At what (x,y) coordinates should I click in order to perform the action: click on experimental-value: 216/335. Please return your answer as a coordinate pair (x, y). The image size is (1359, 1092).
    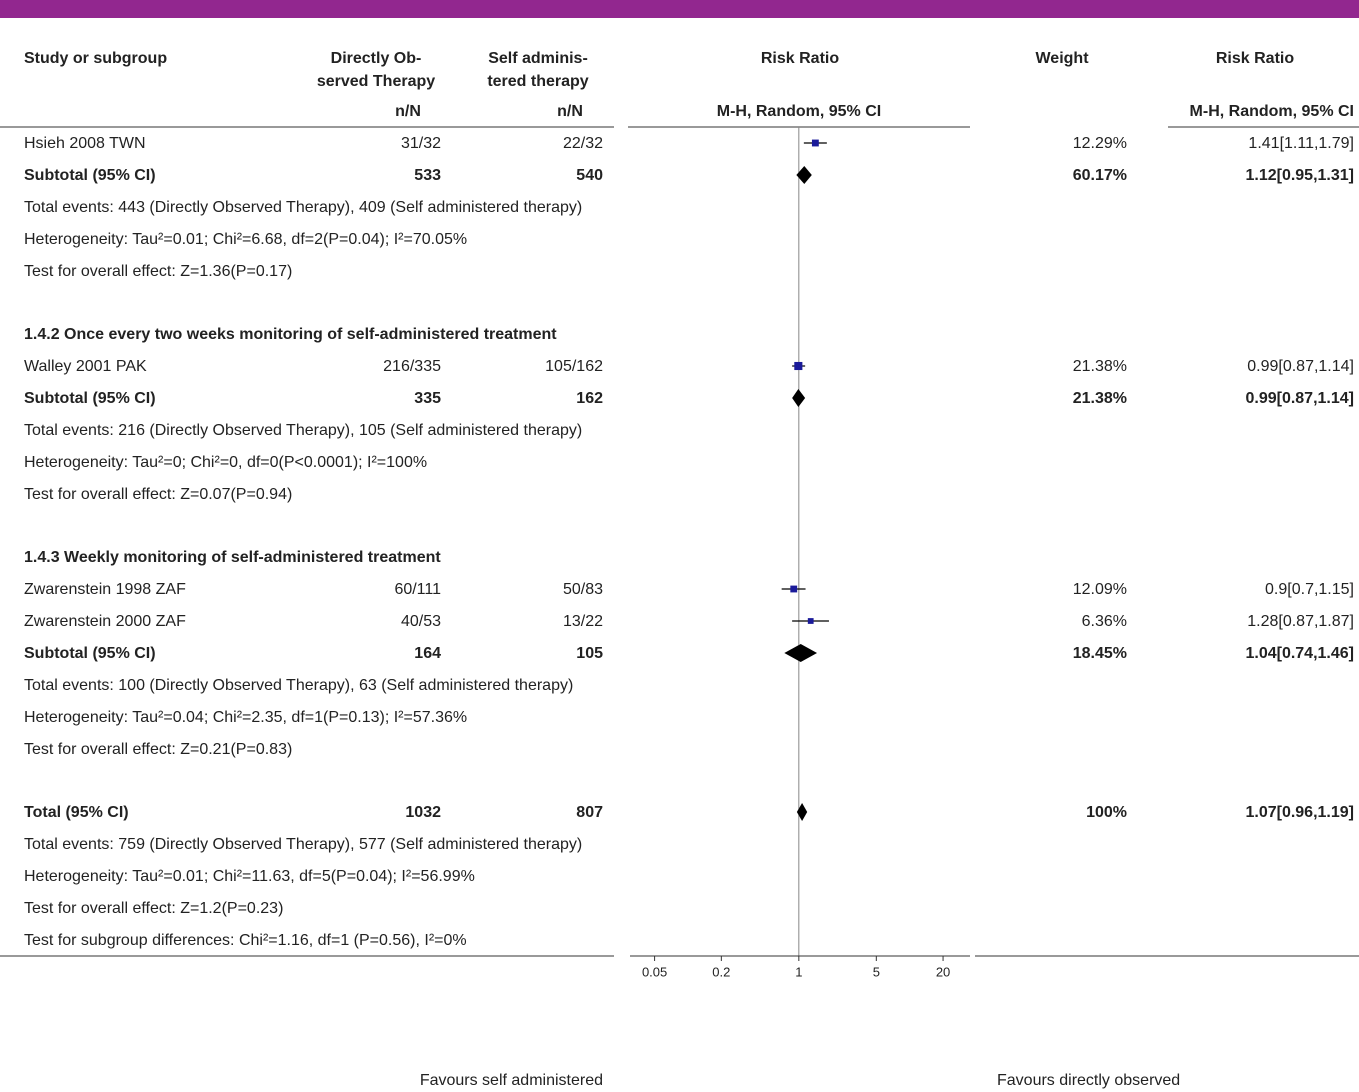
    Looking at the image, I should click on (412, 366).